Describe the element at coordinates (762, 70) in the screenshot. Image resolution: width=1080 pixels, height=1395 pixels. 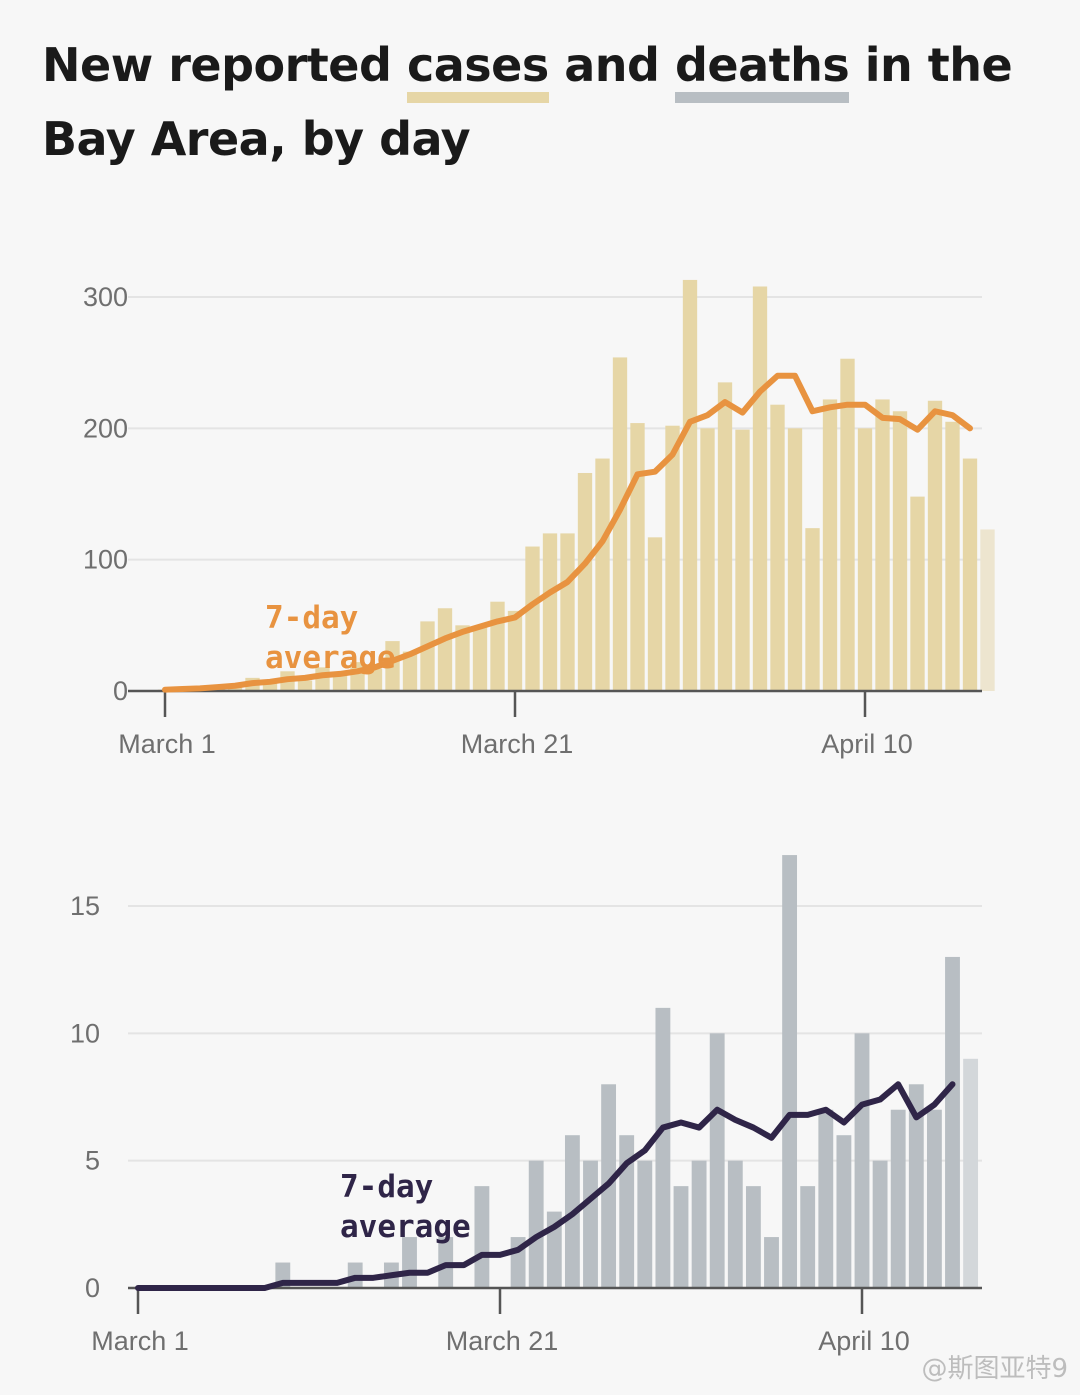
I see `title-deaths-word: deaths` at that location.